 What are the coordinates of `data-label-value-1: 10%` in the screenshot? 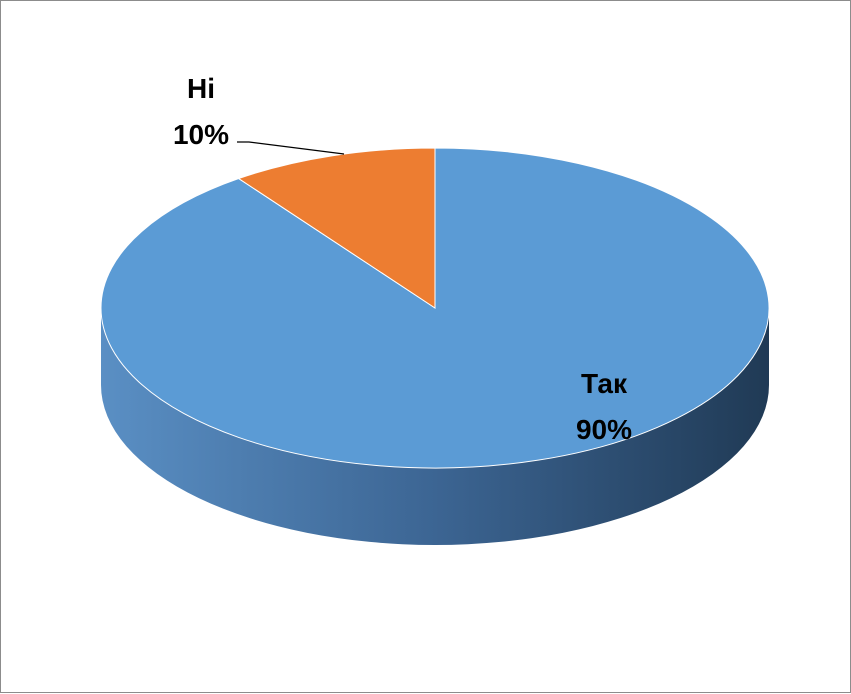 It's located at (201, 134).